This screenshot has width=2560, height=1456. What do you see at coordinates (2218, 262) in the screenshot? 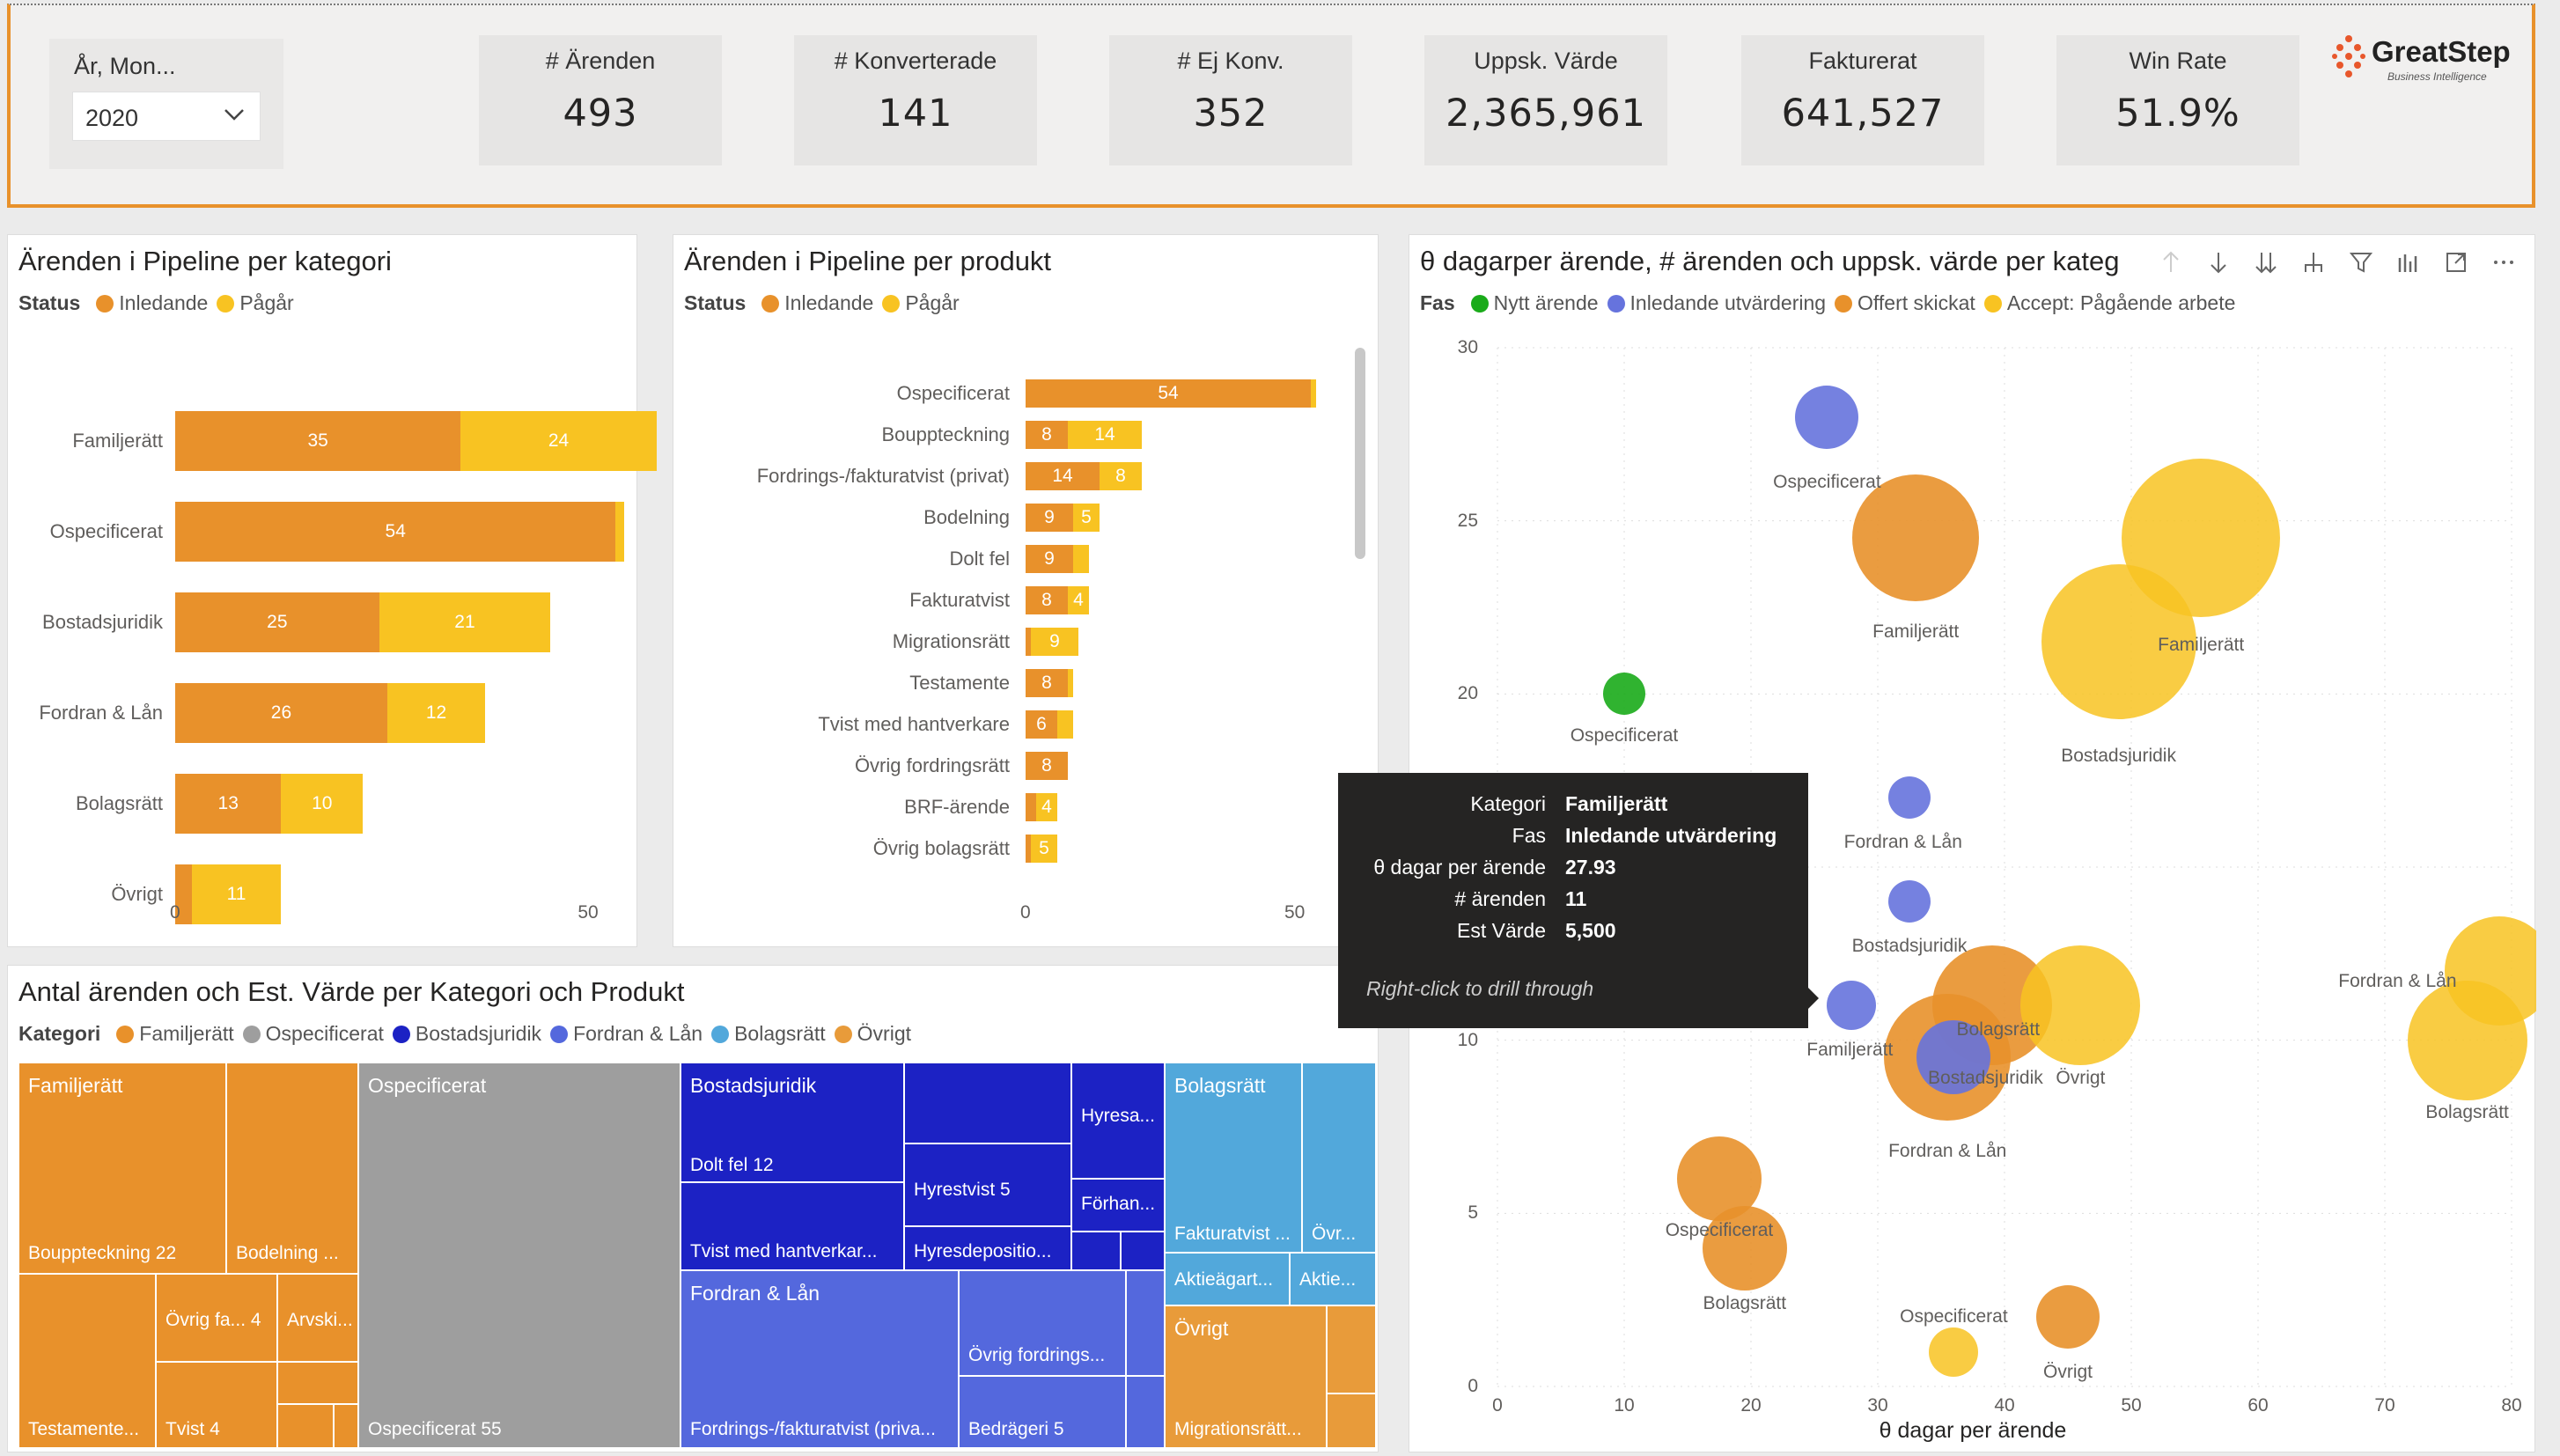
I see `drill-down-icon` at bounding box center [2218, 262].